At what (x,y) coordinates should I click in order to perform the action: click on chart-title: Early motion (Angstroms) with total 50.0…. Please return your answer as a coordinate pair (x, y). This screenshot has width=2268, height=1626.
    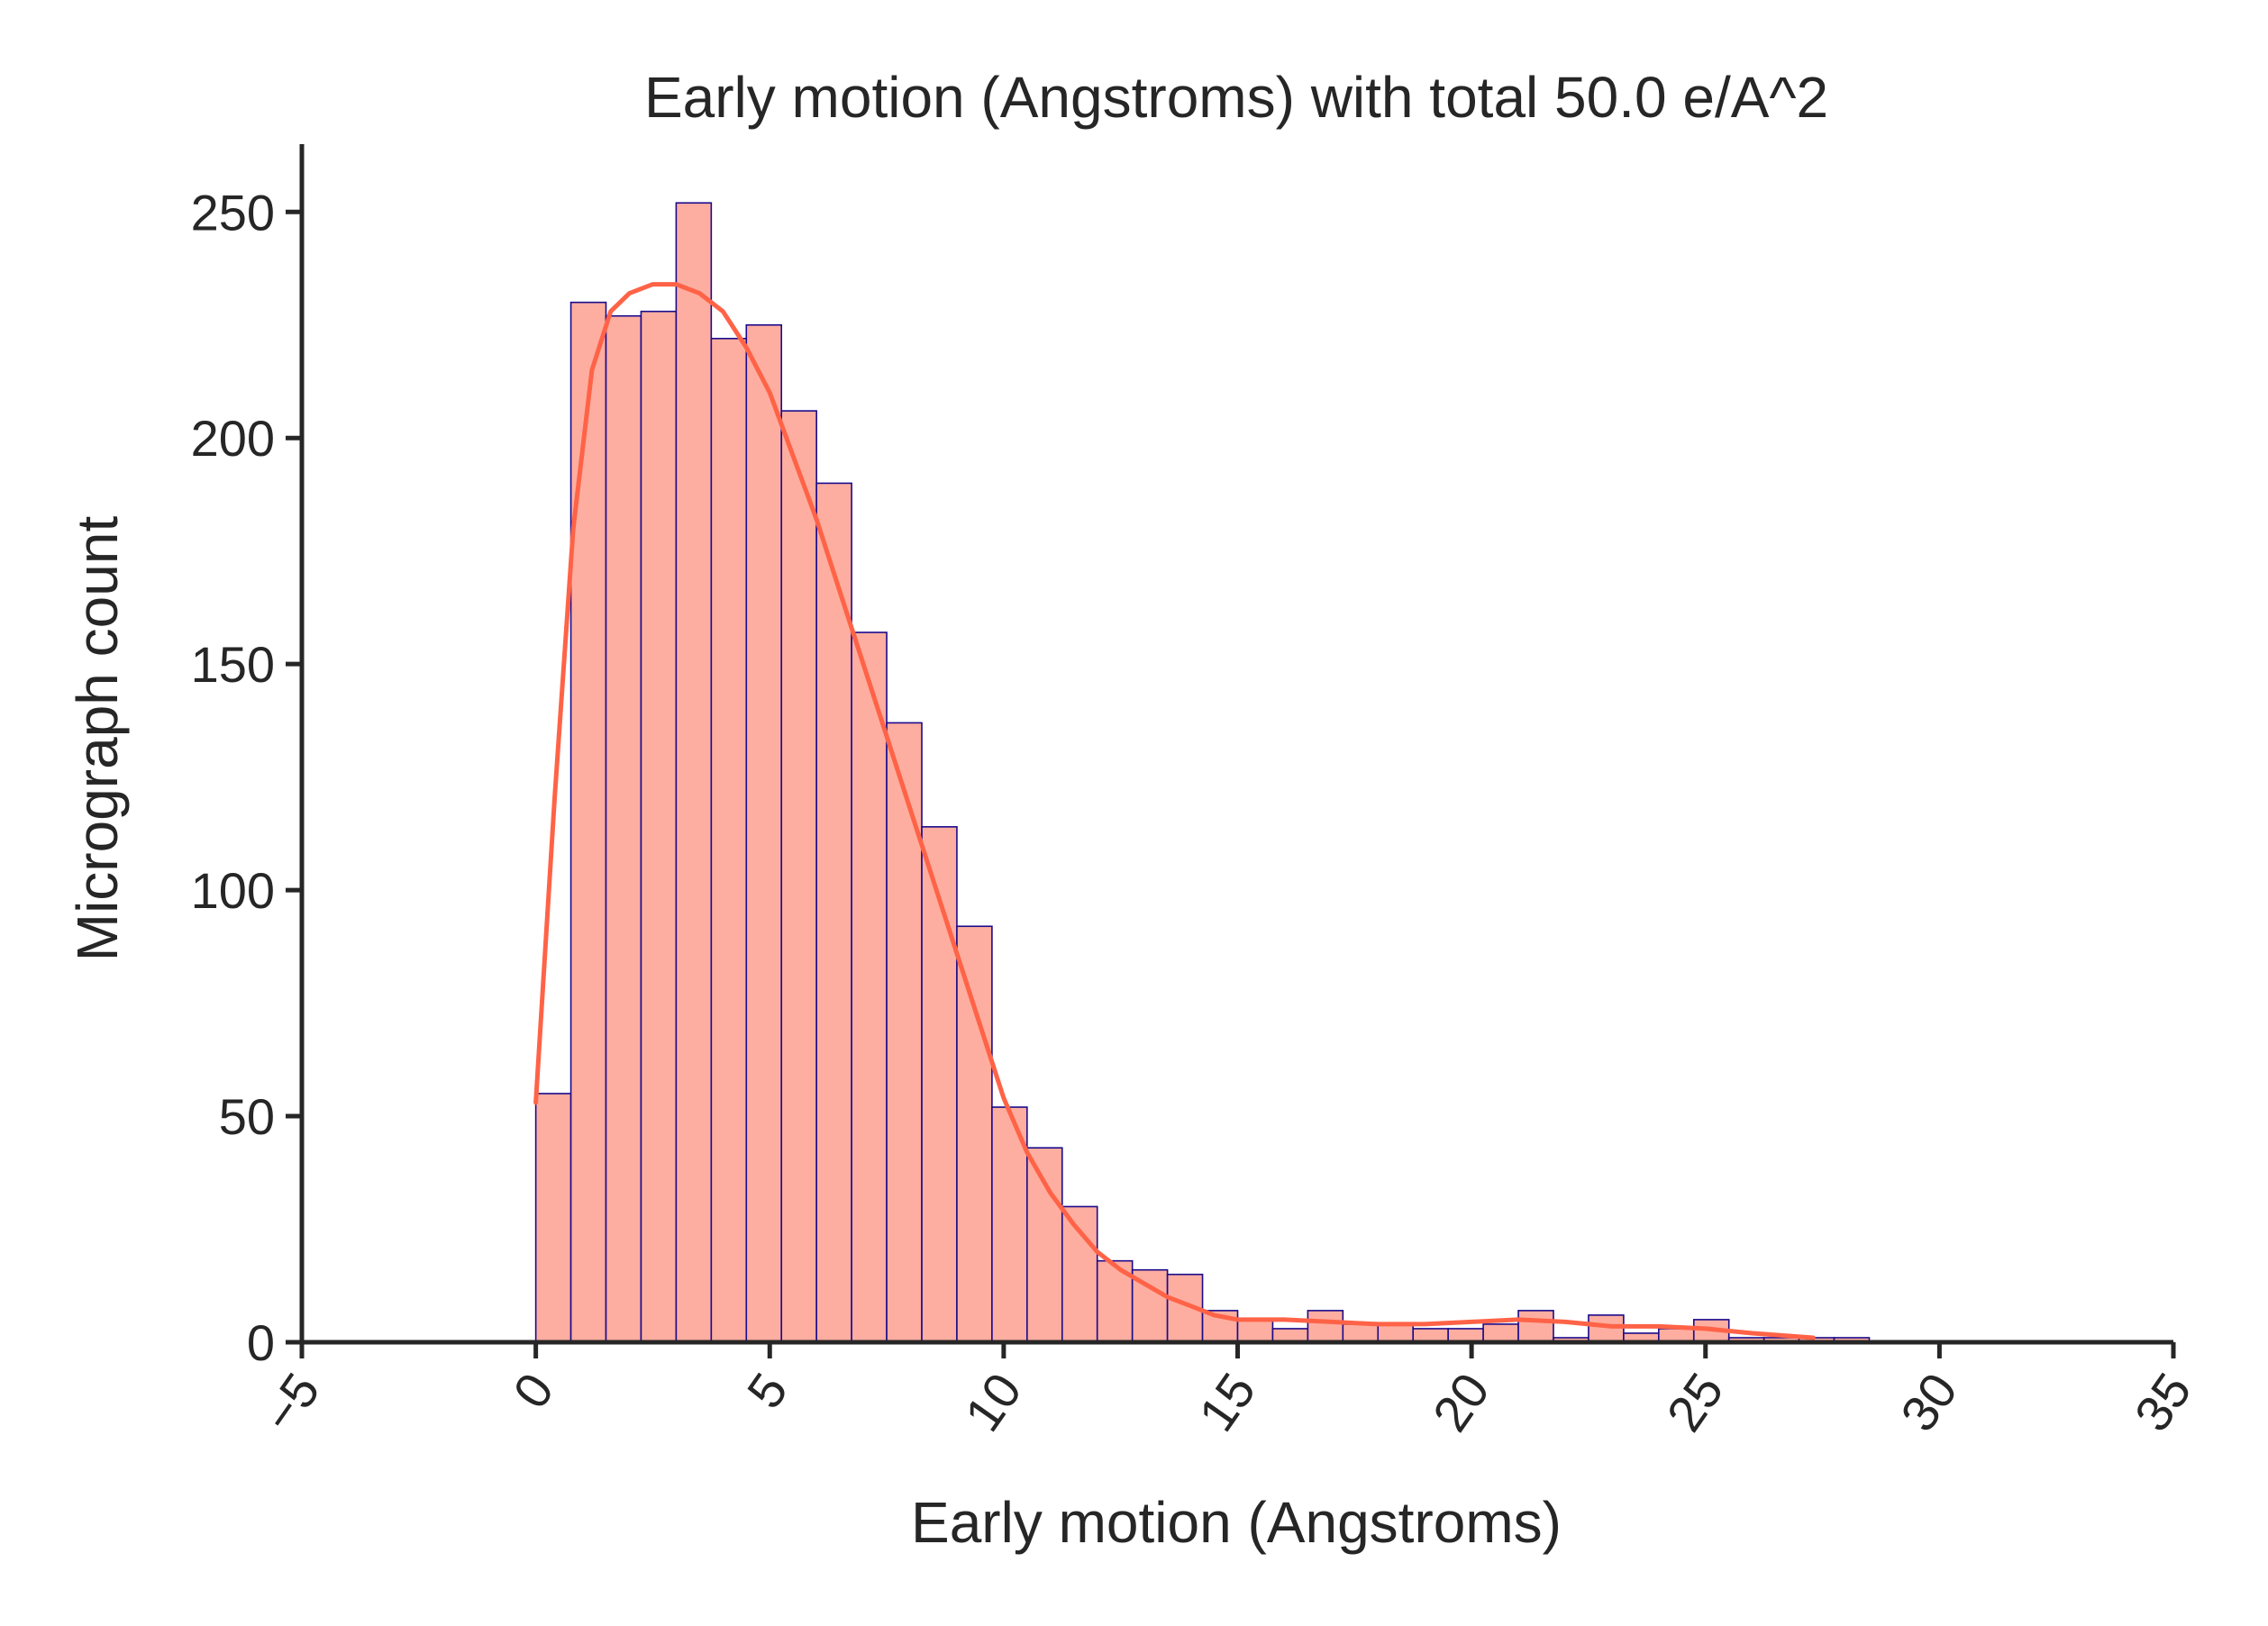
    Looking at the image, I should click on (1236, 97).